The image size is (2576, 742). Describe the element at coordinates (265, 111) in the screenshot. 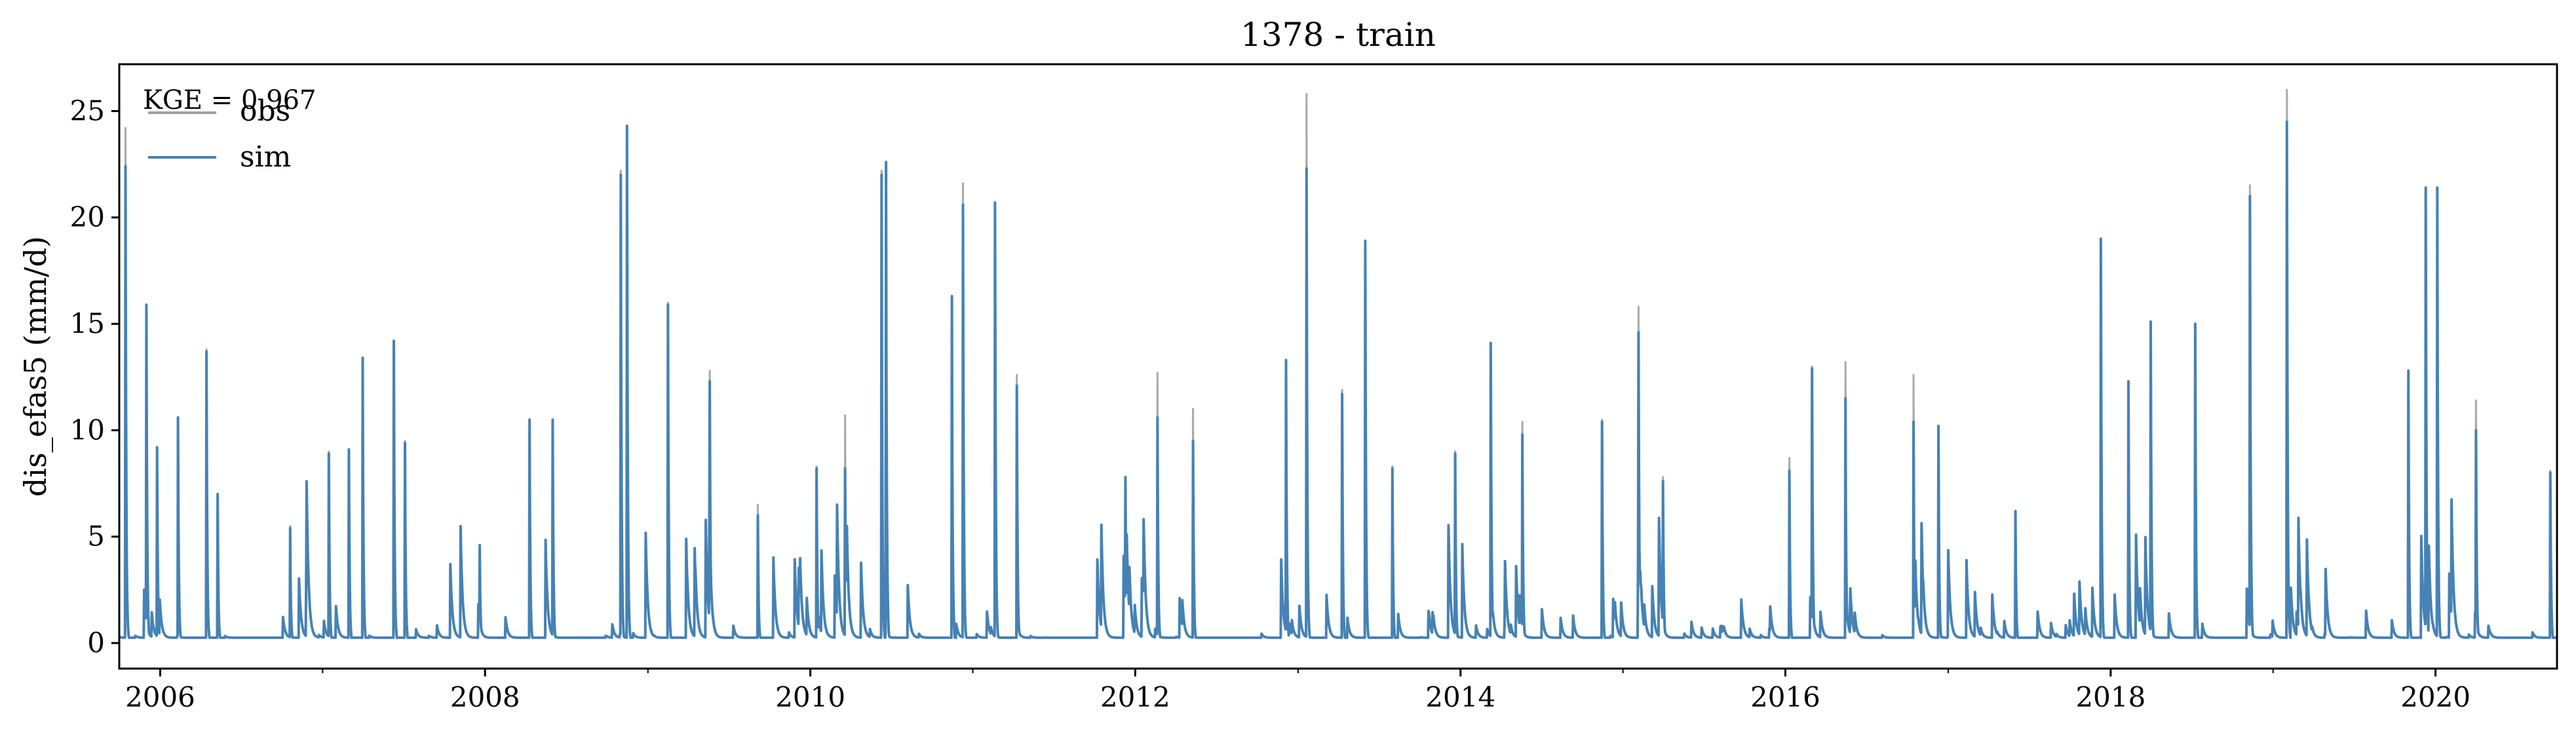

I see `legend-obs-label: obs` at that location.